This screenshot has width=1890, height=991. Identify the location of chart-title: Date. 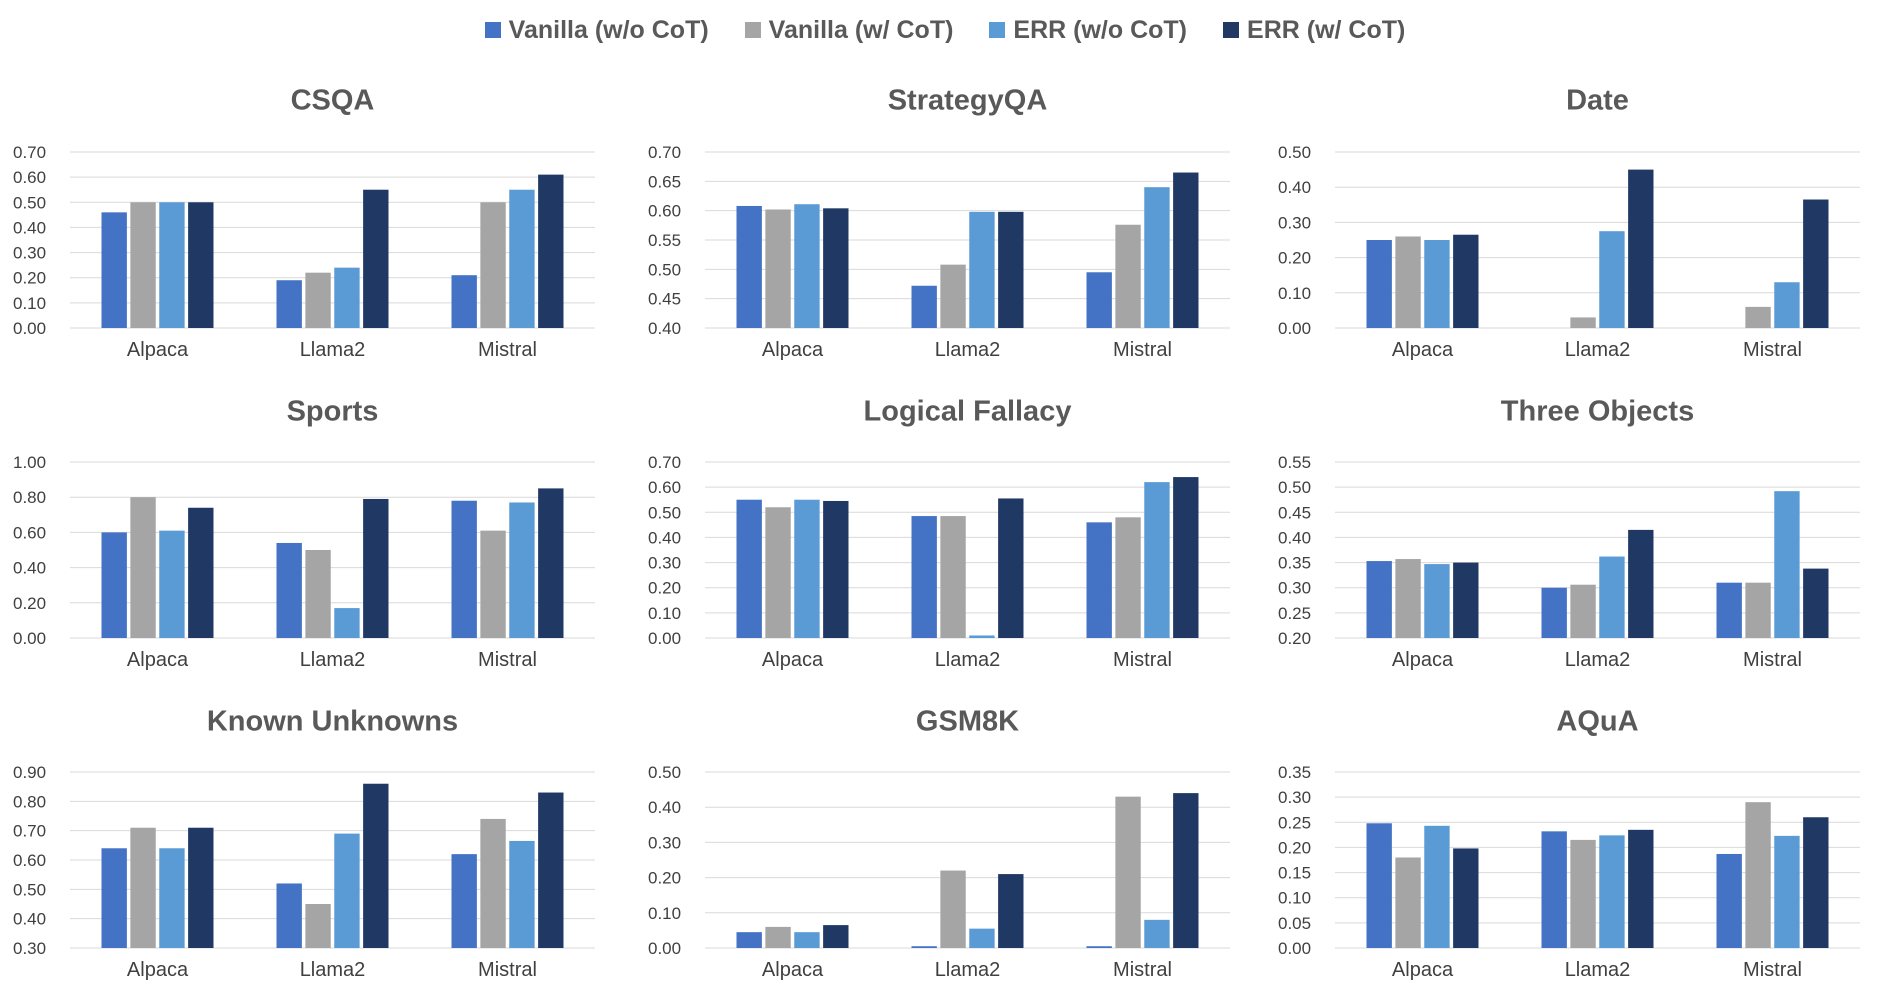
(1597, 101).